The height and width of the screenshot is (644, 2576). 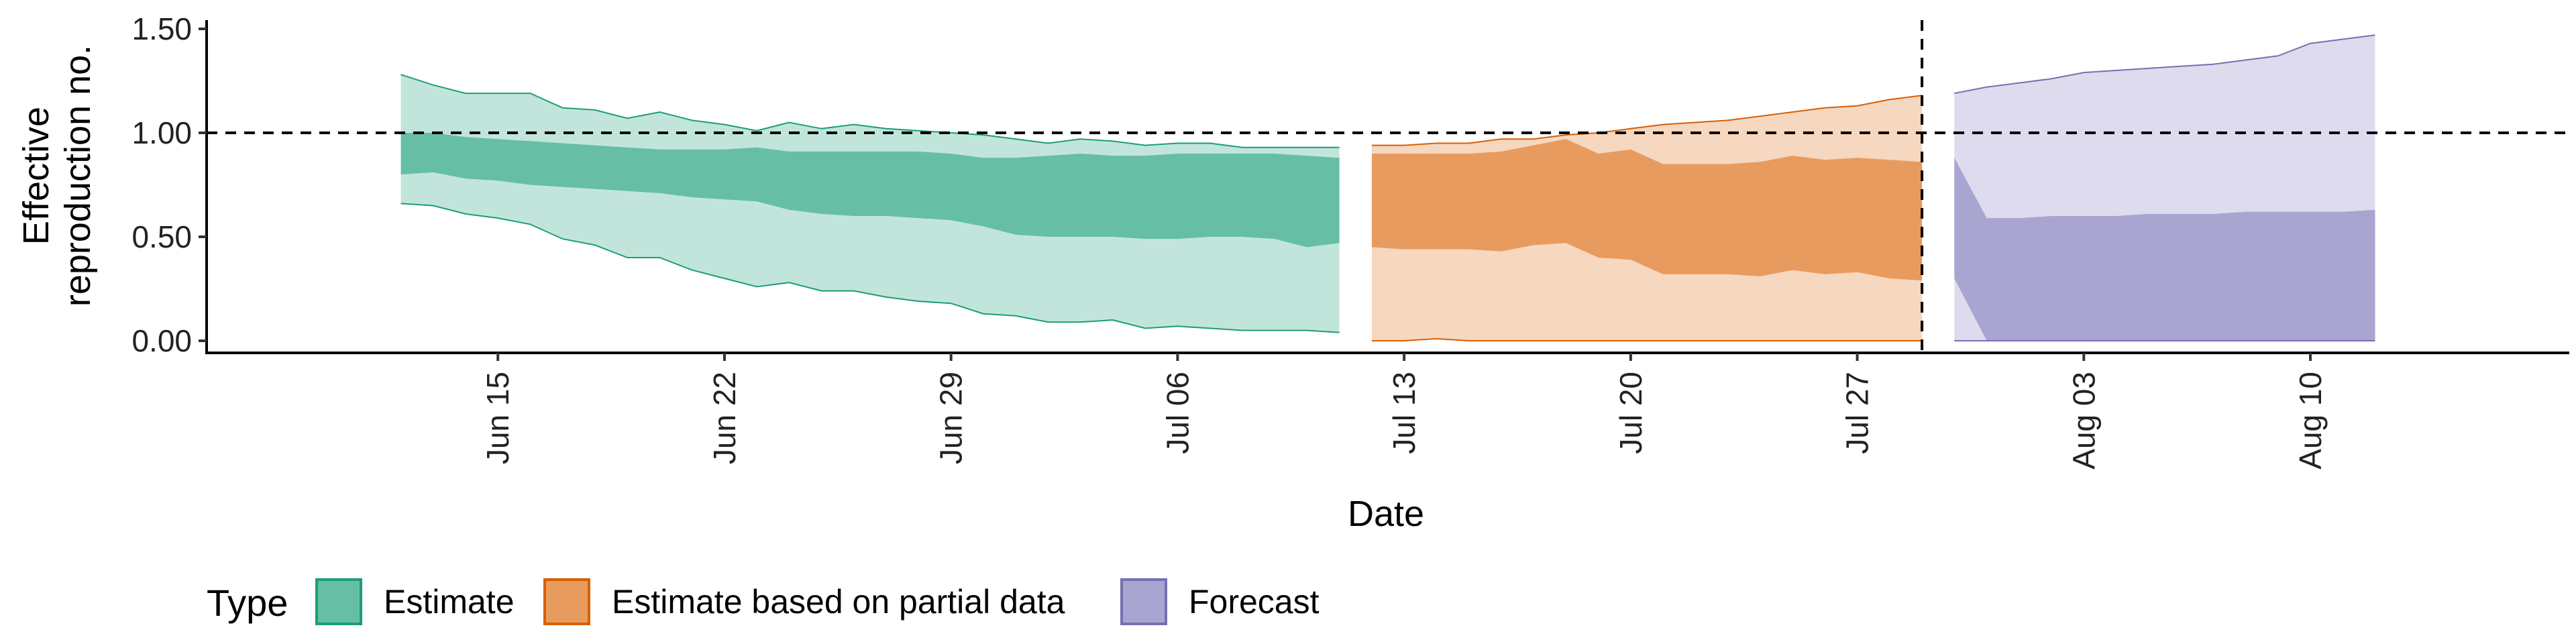 I want to click on legend-label: Estimate based on partial data, so click(x=838, y=602).